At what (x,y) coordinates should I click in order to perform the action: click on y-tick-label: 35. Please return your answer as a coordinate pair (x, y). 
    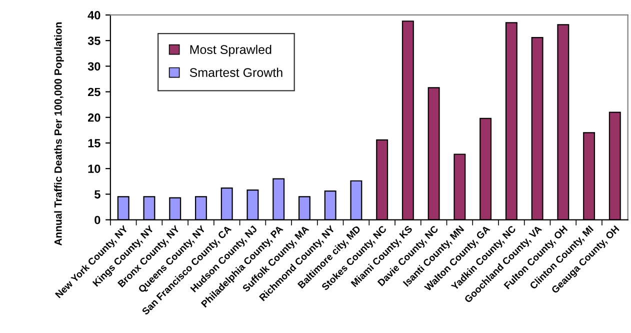
    Looking at the image, I should click on (94, 40).